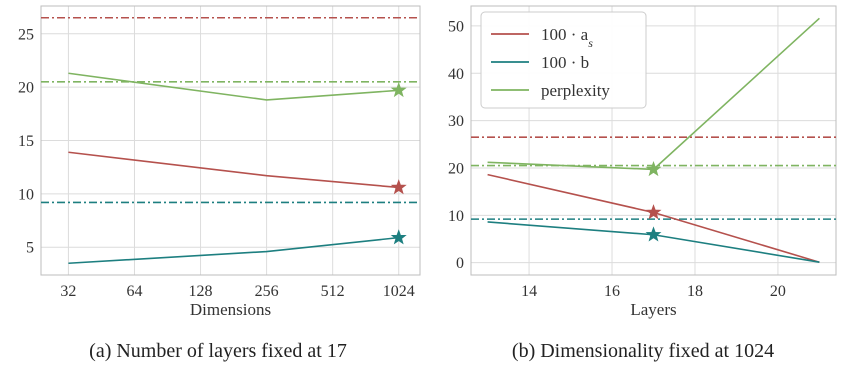 This screenshot has width=843, height=370. What do you see at coordinates (398, 89) in the screenshot?
I see `pa-star-marker-perplexity` at bounding box center [398, 89].